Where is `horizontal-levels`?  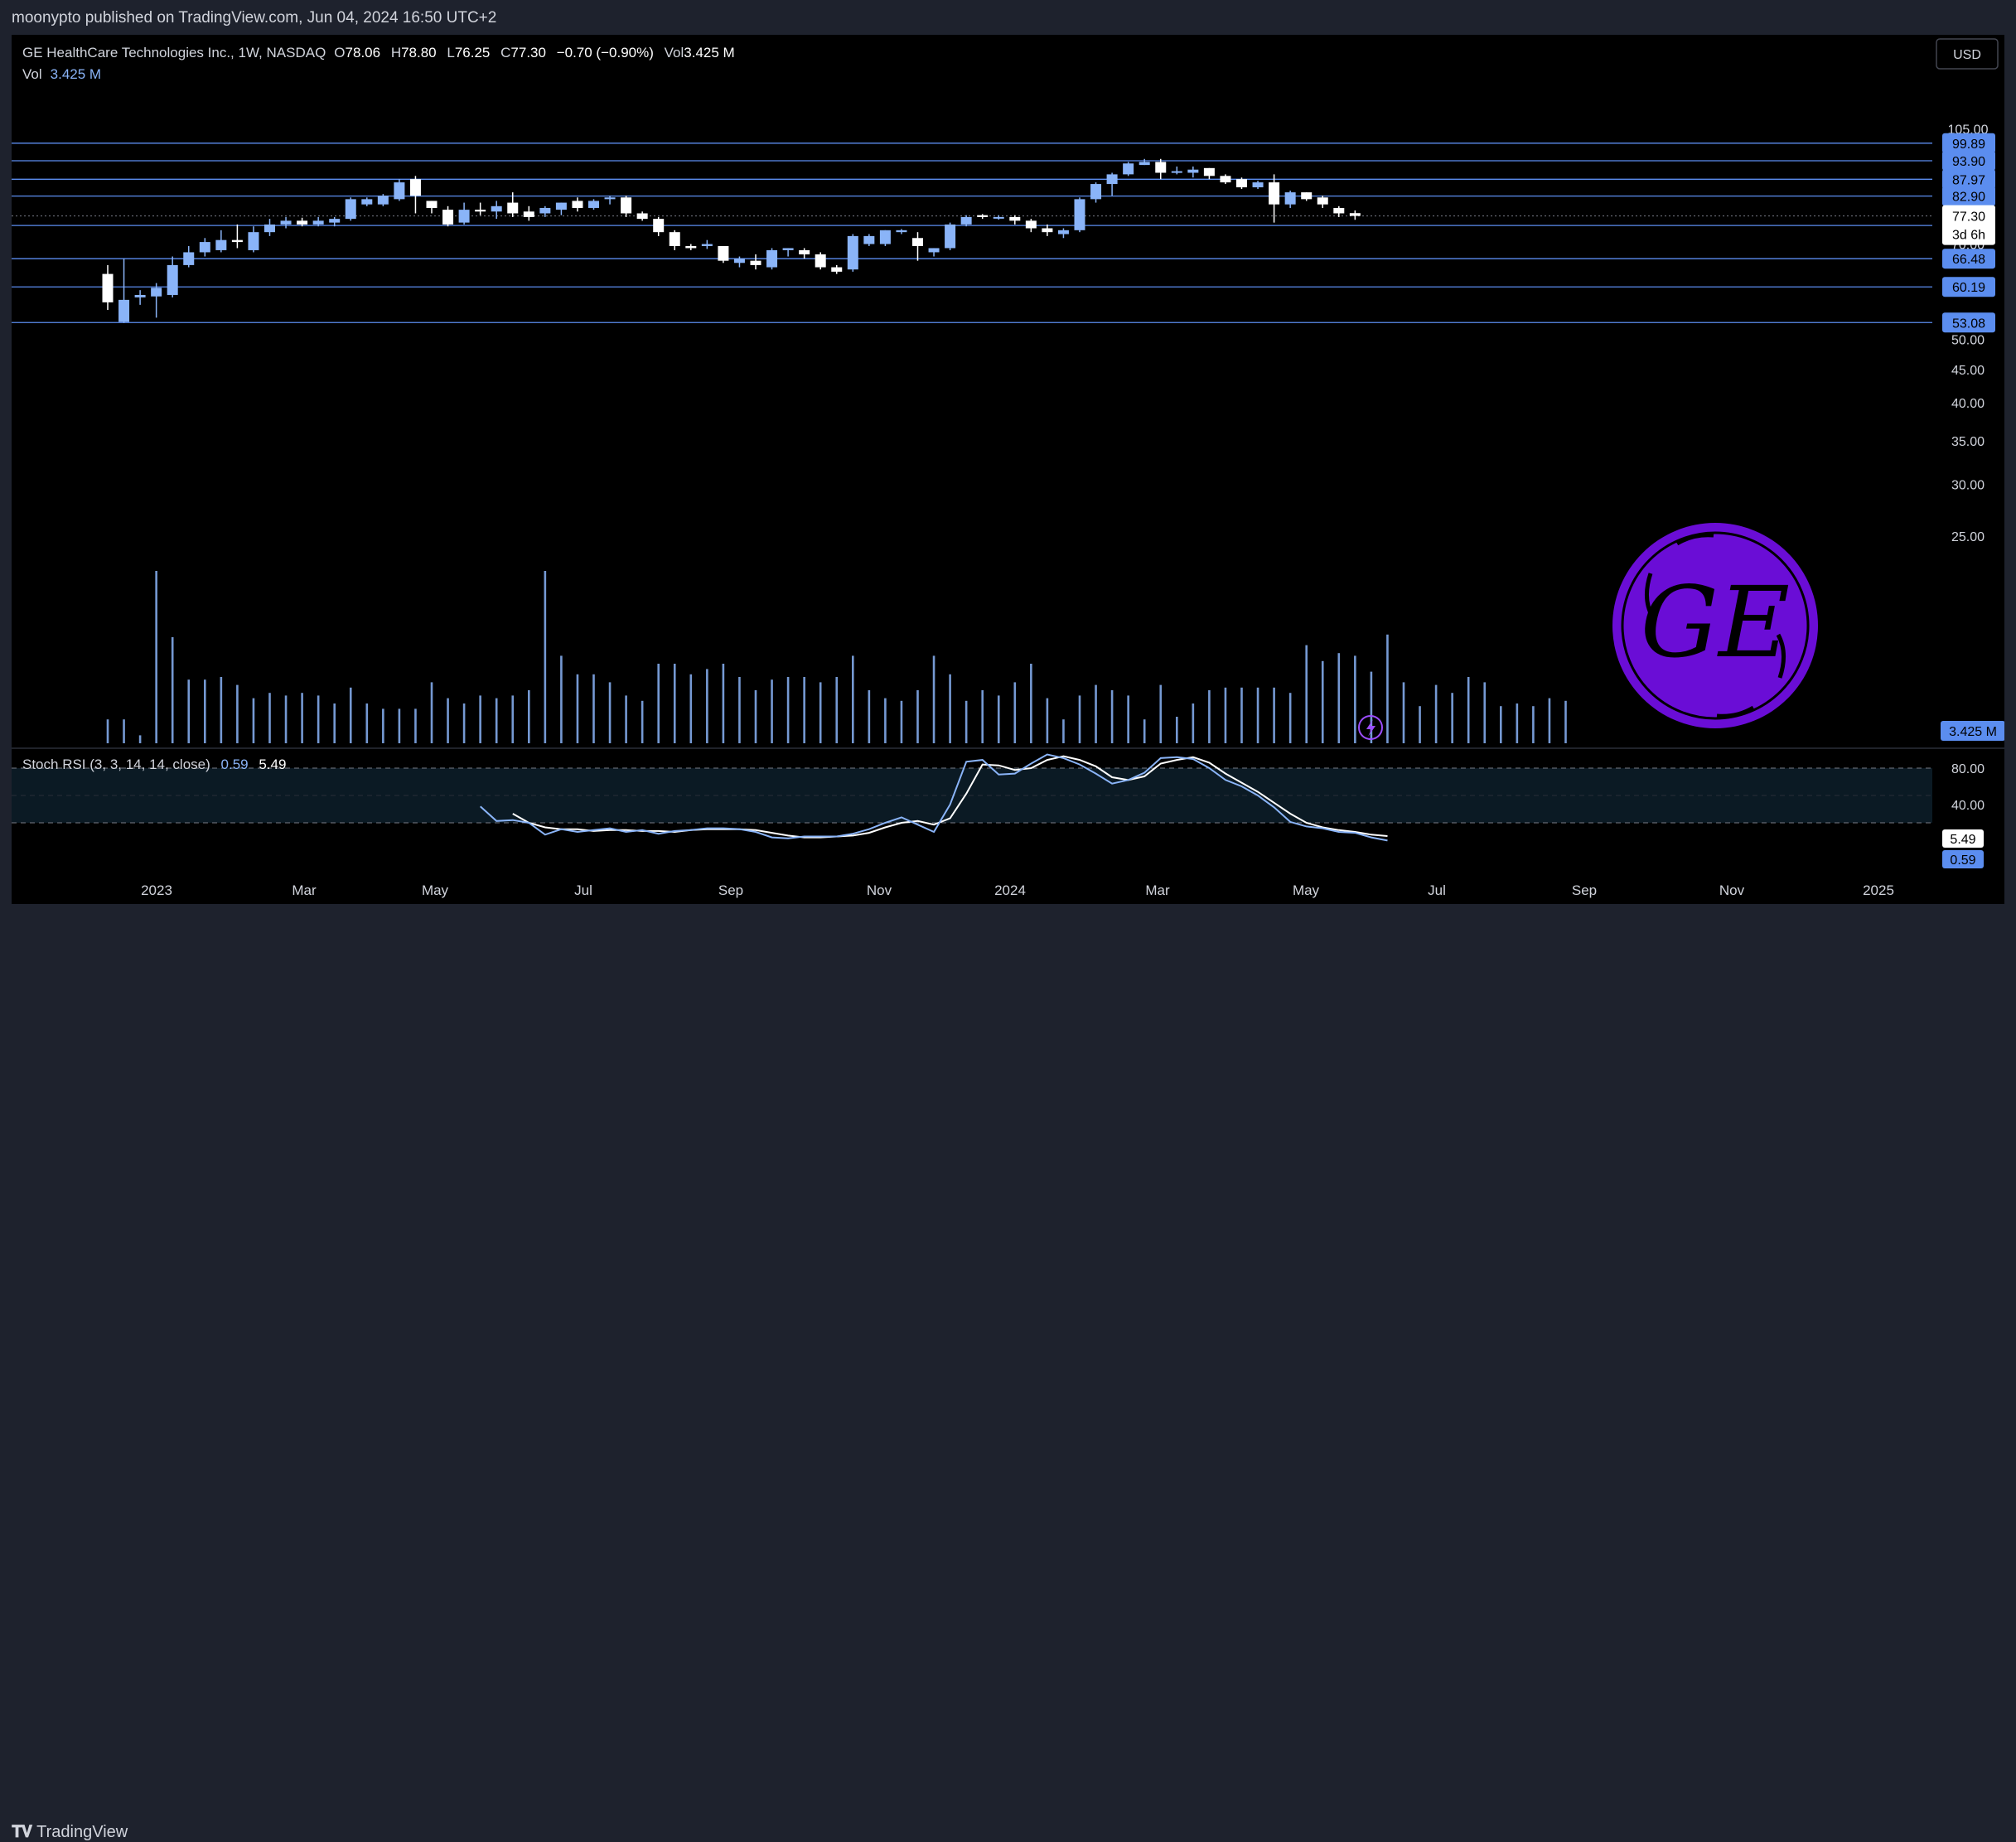 horizontal-levels is located at coordinates (972, 233).